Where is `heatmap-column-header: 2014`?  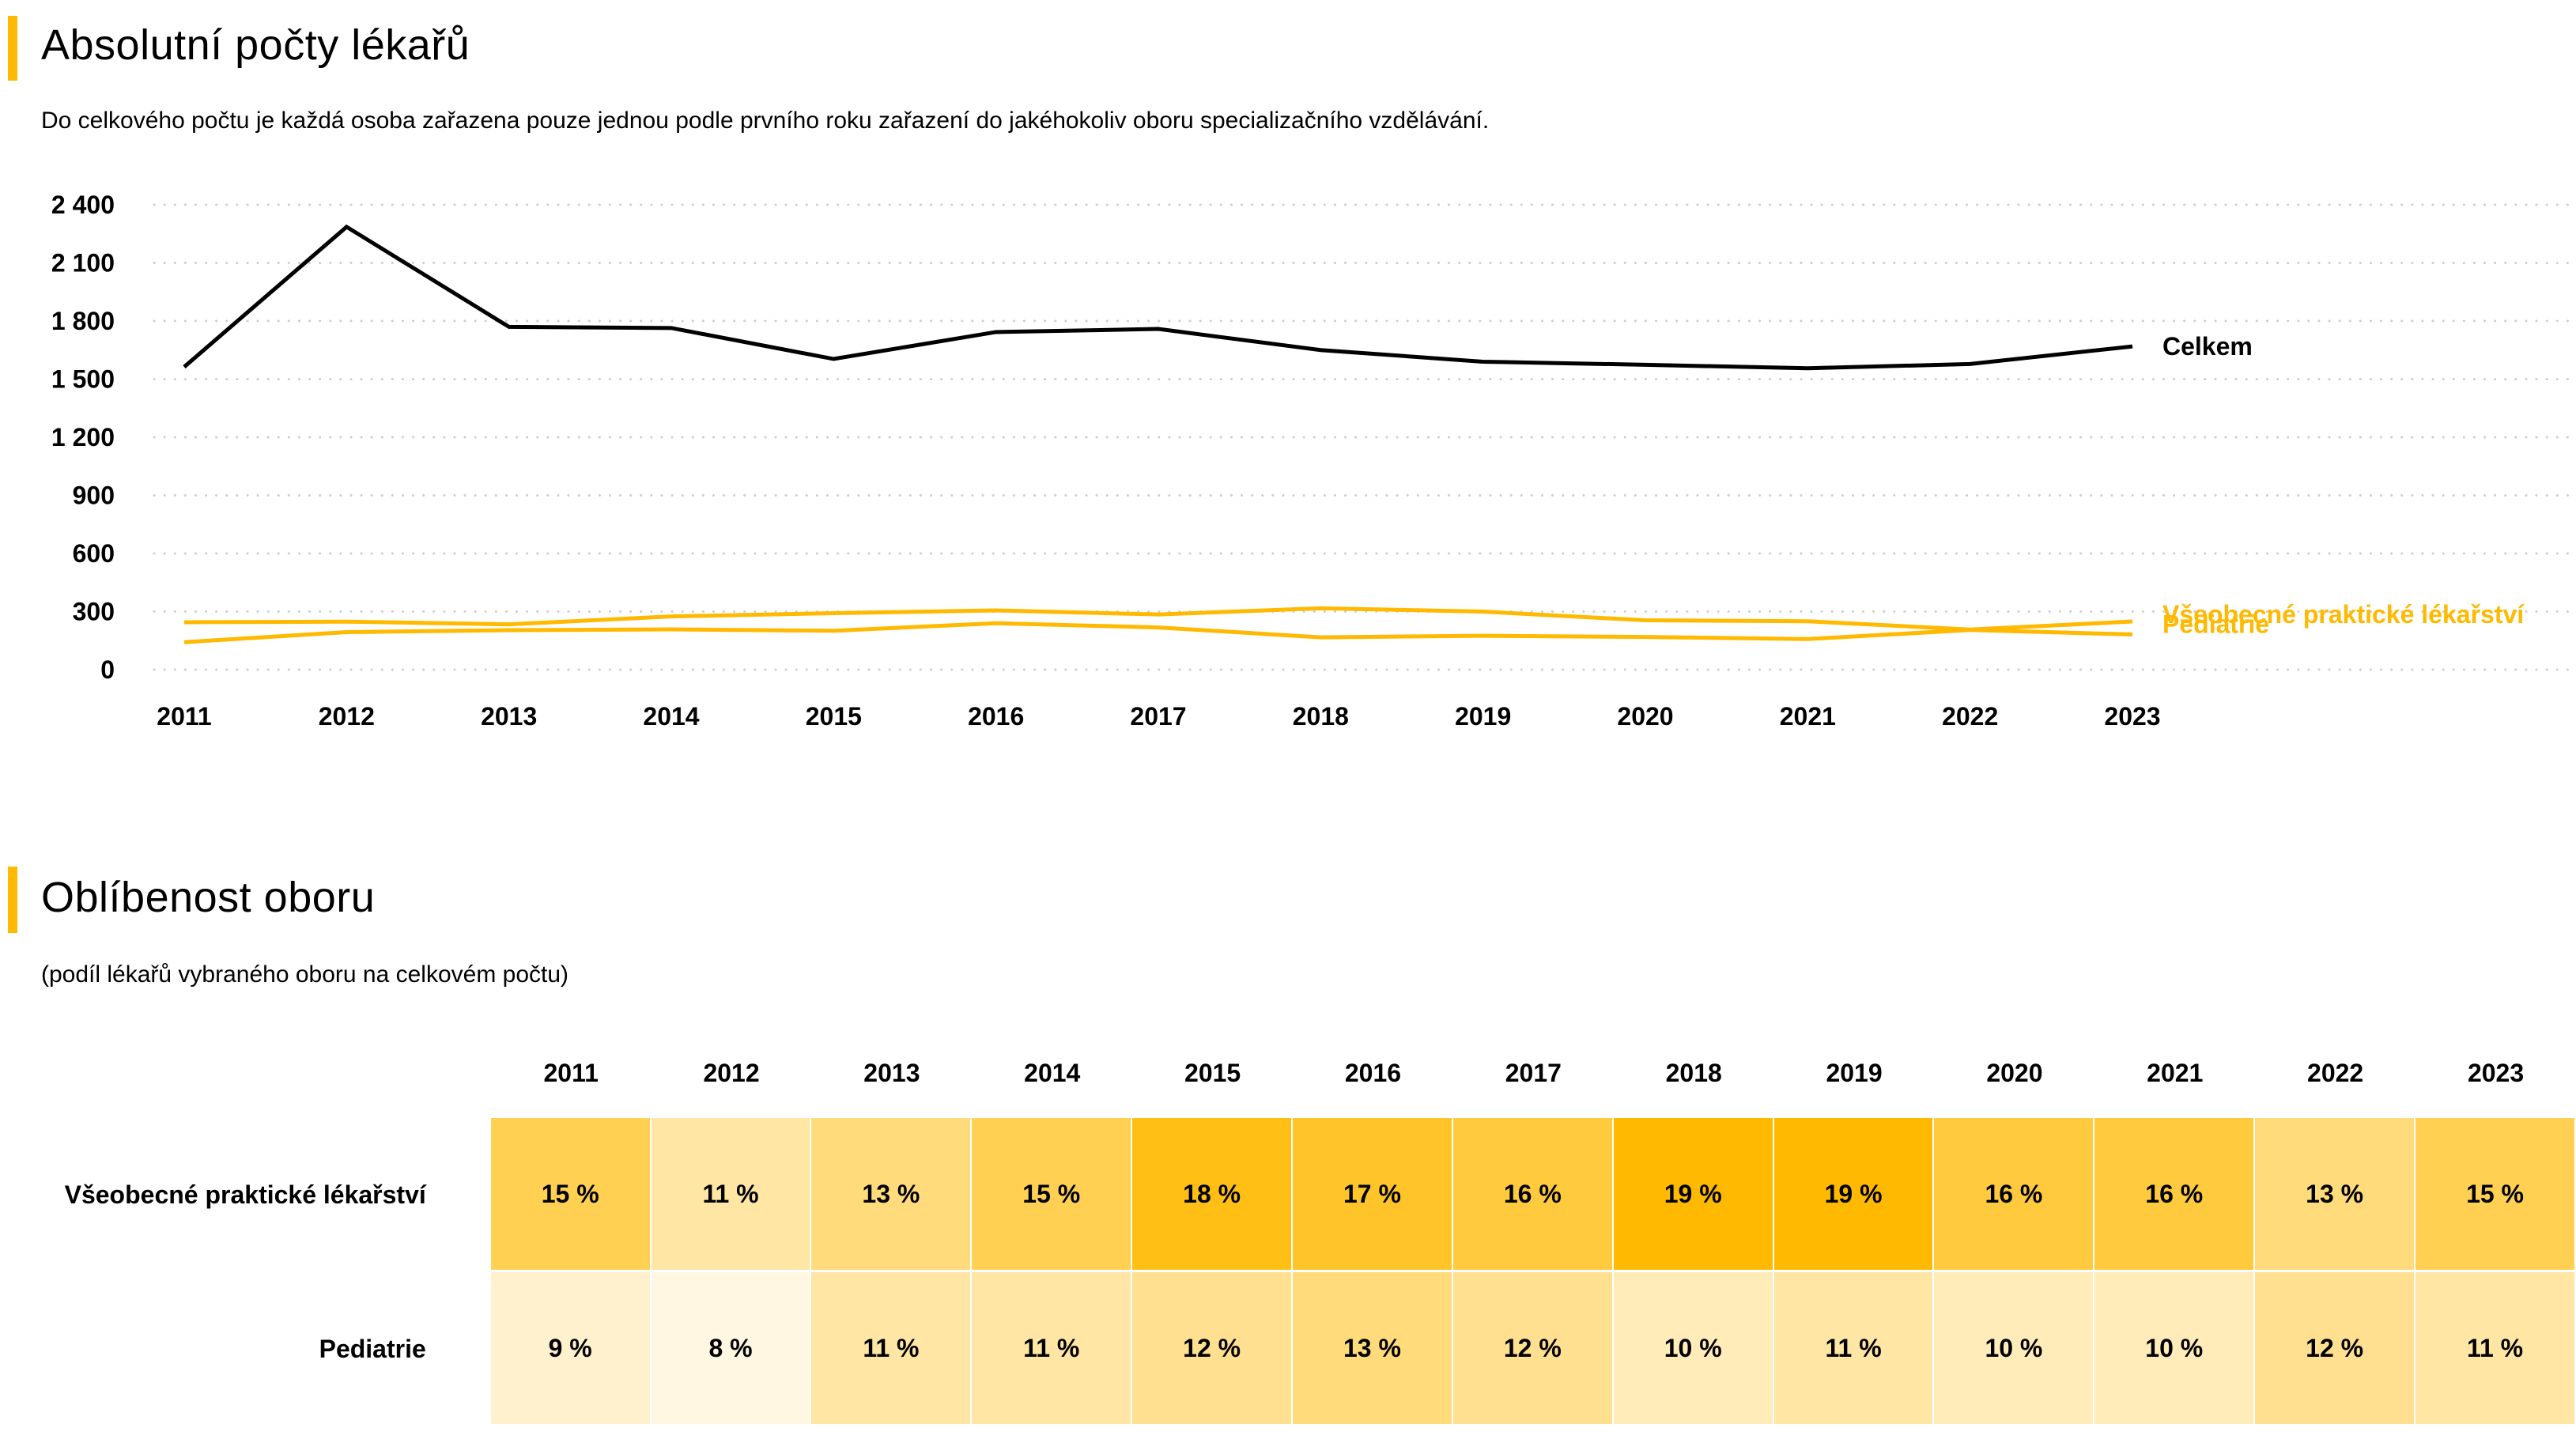
heatmap-column-header: 2014 is located at coordinates (1052, 1072).